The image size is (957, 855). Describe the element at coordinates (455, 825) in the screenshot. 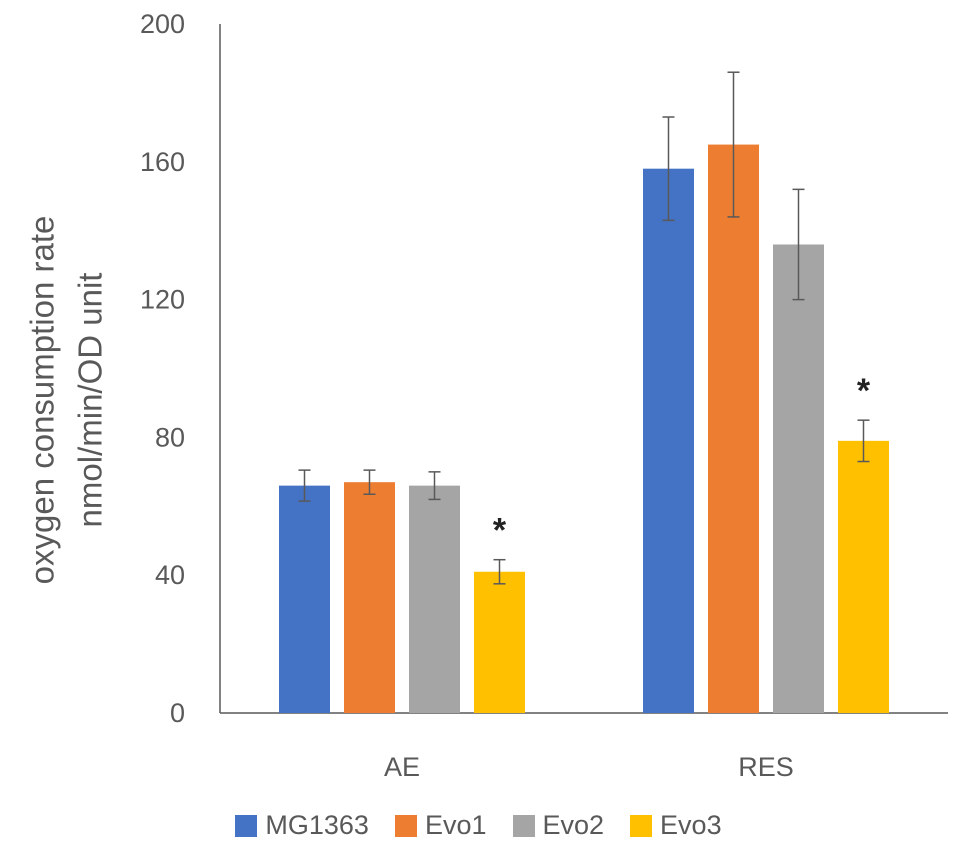

I see `legend-label: Evo1` at that location.